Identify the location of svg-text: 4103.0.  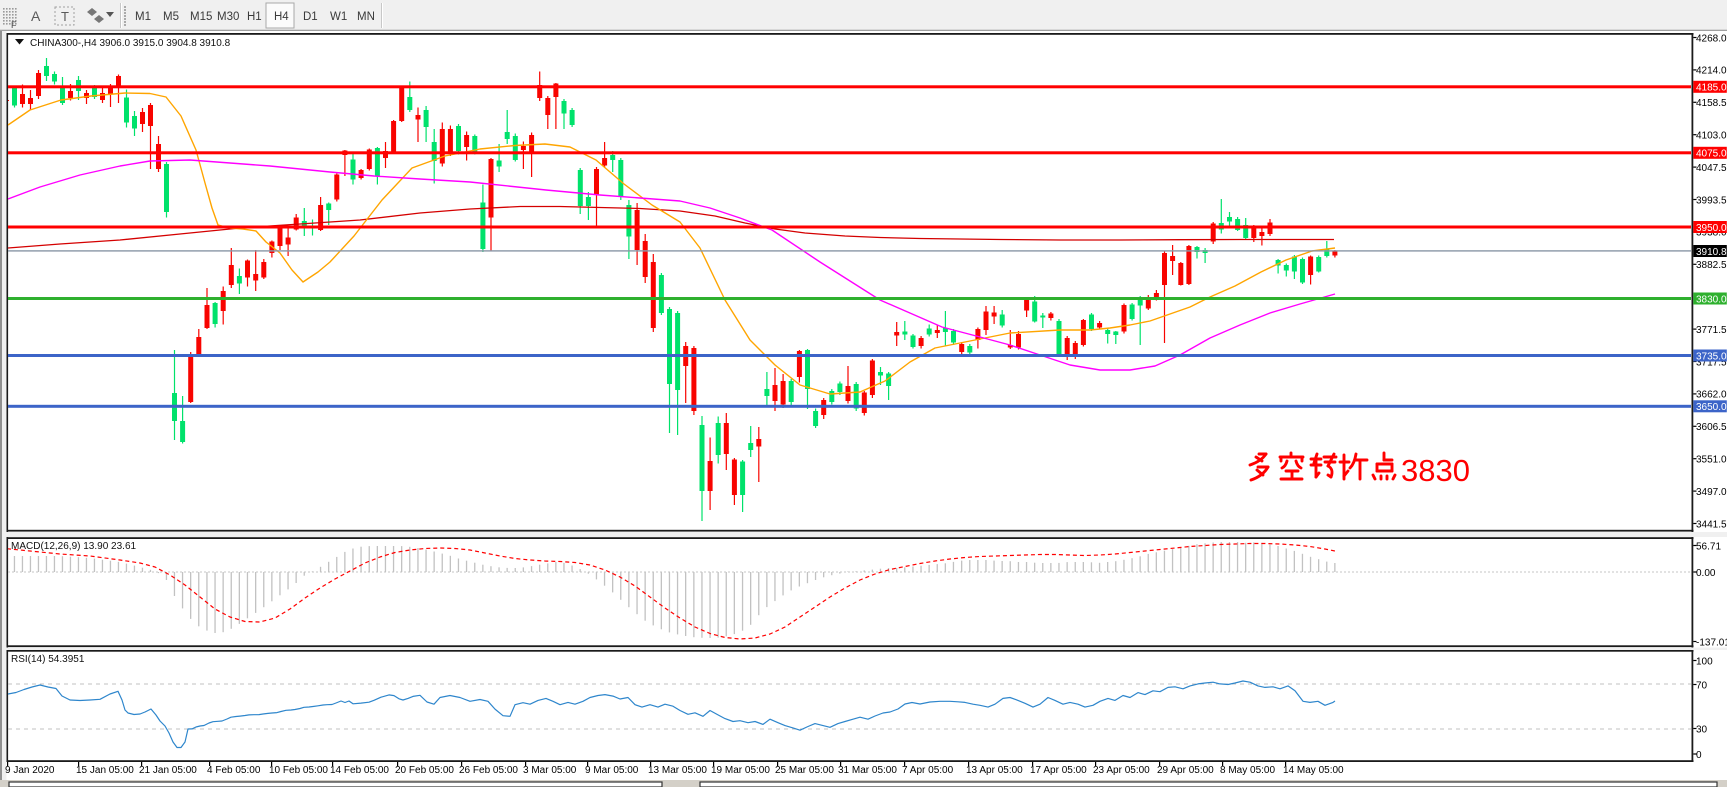
(1711, 136).